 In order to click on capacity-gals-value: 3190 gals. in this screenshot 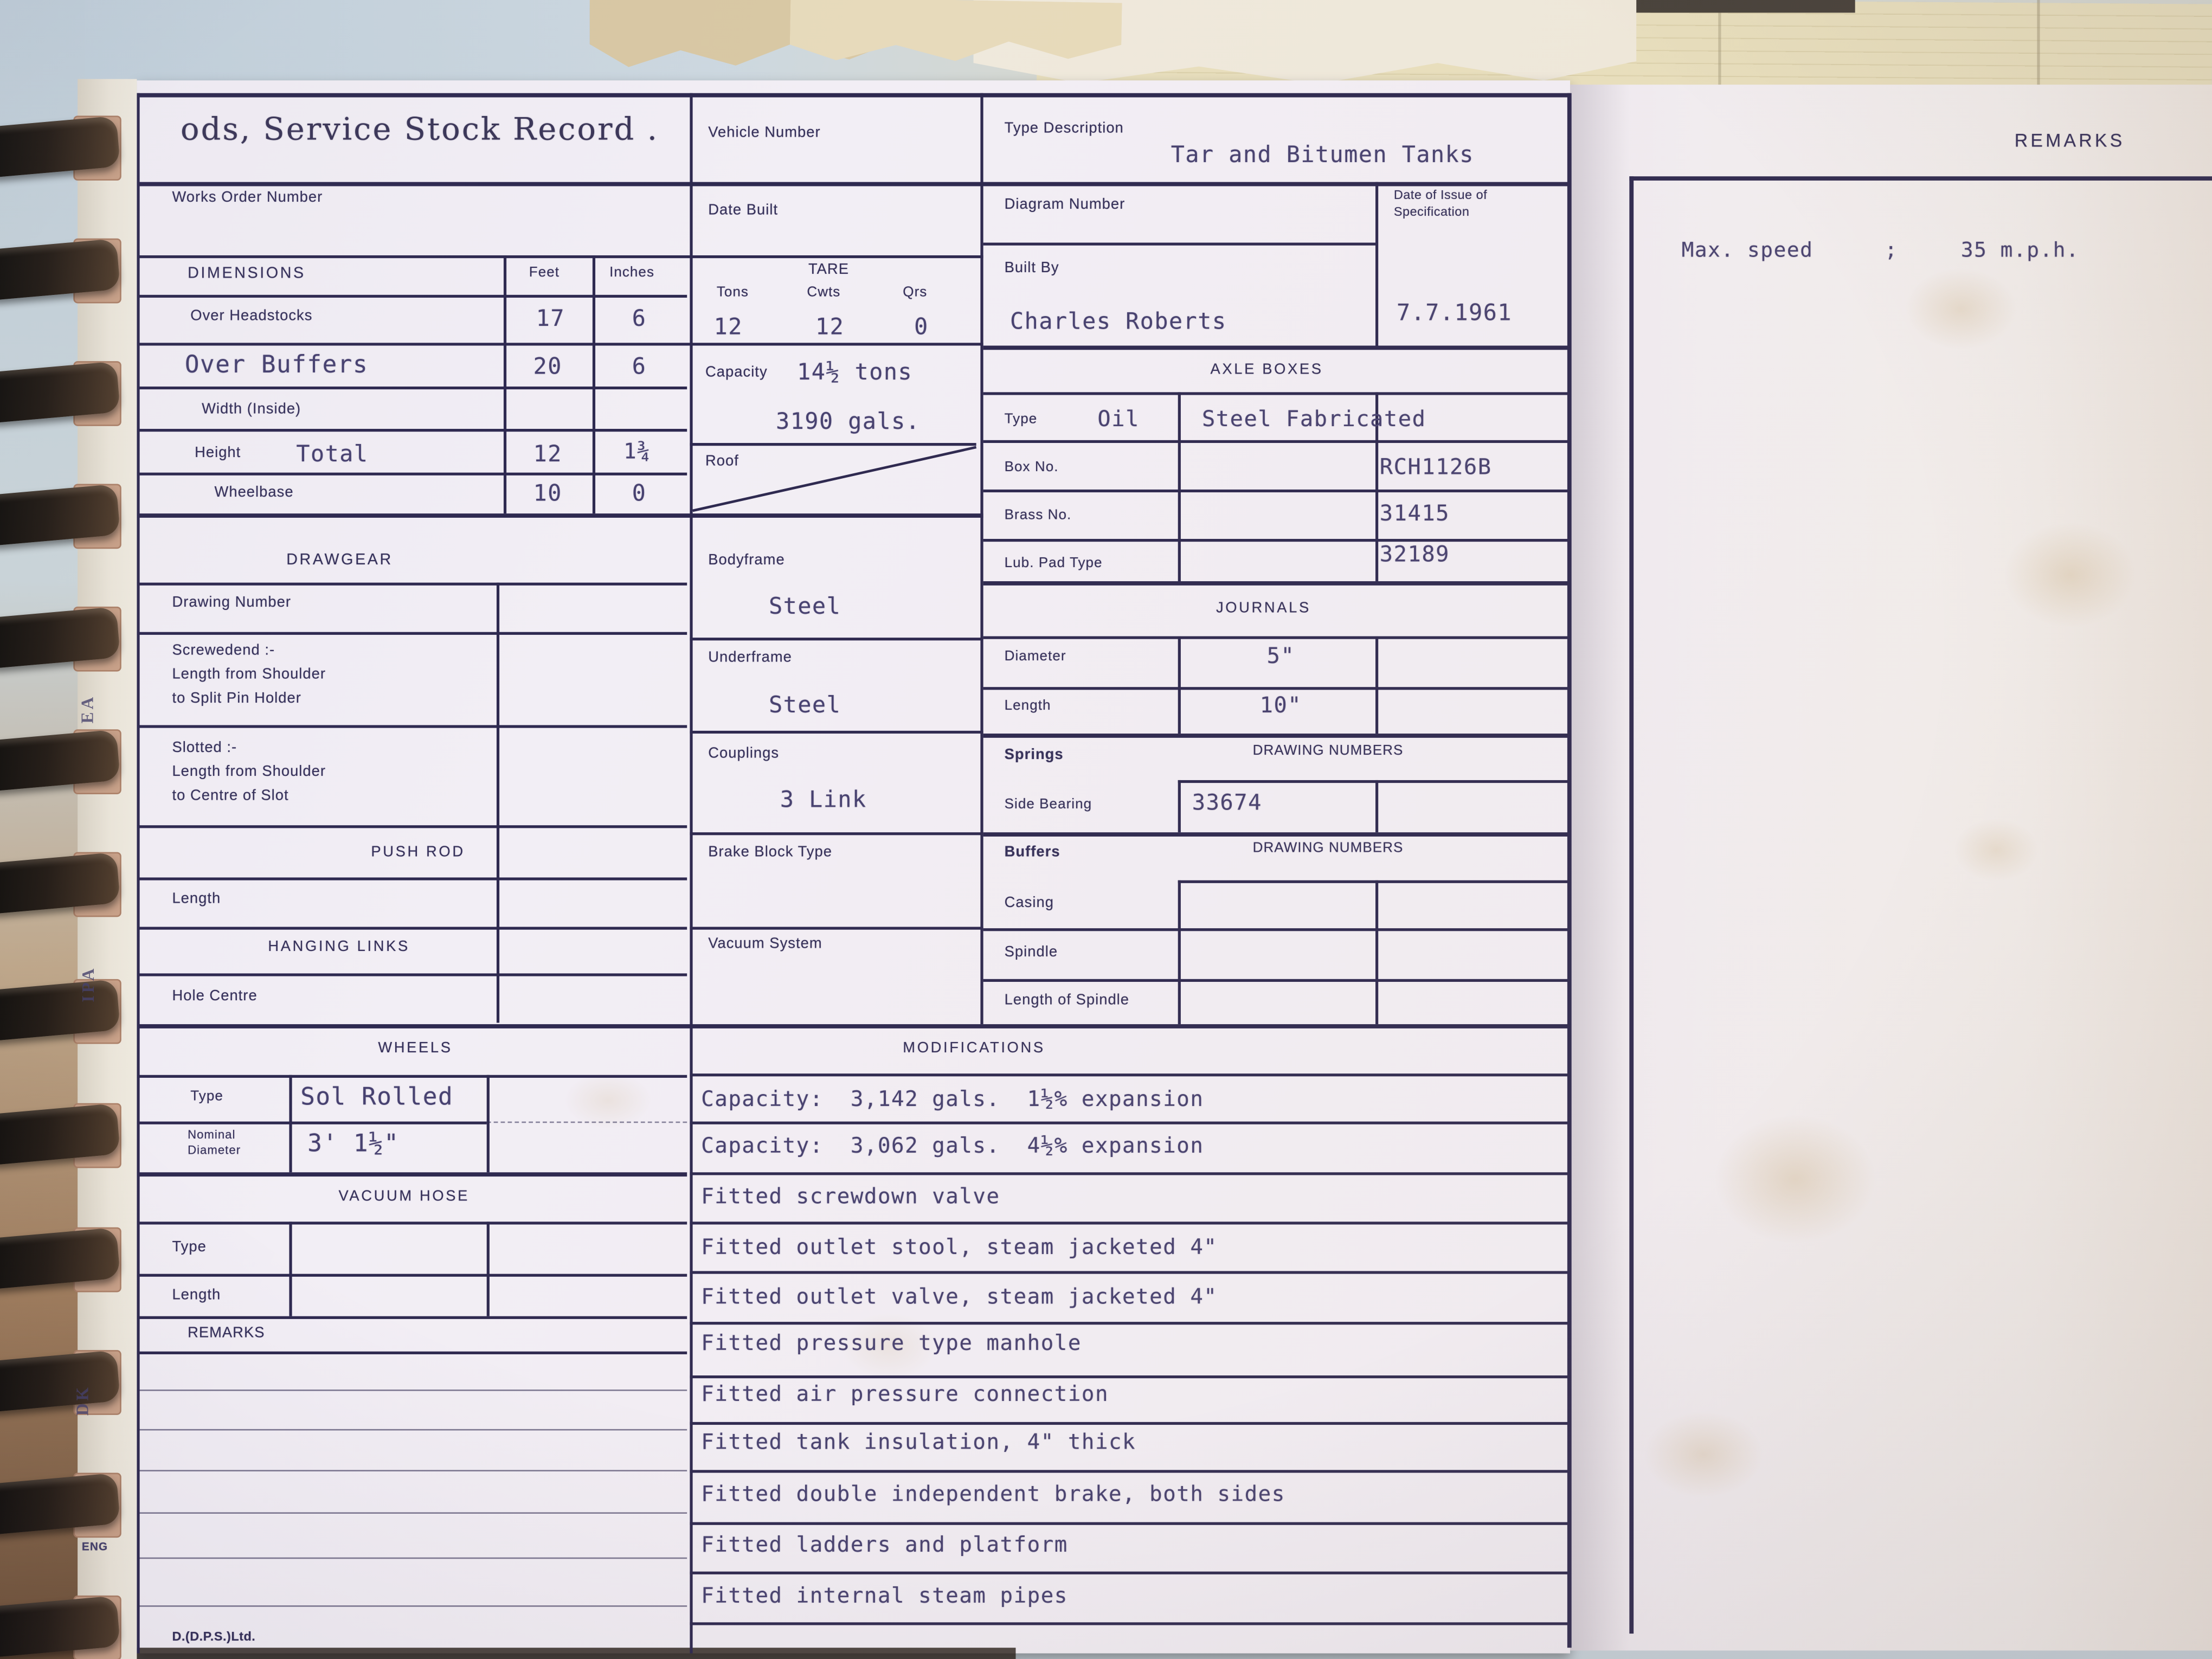, I will do `click(848, 421)`.